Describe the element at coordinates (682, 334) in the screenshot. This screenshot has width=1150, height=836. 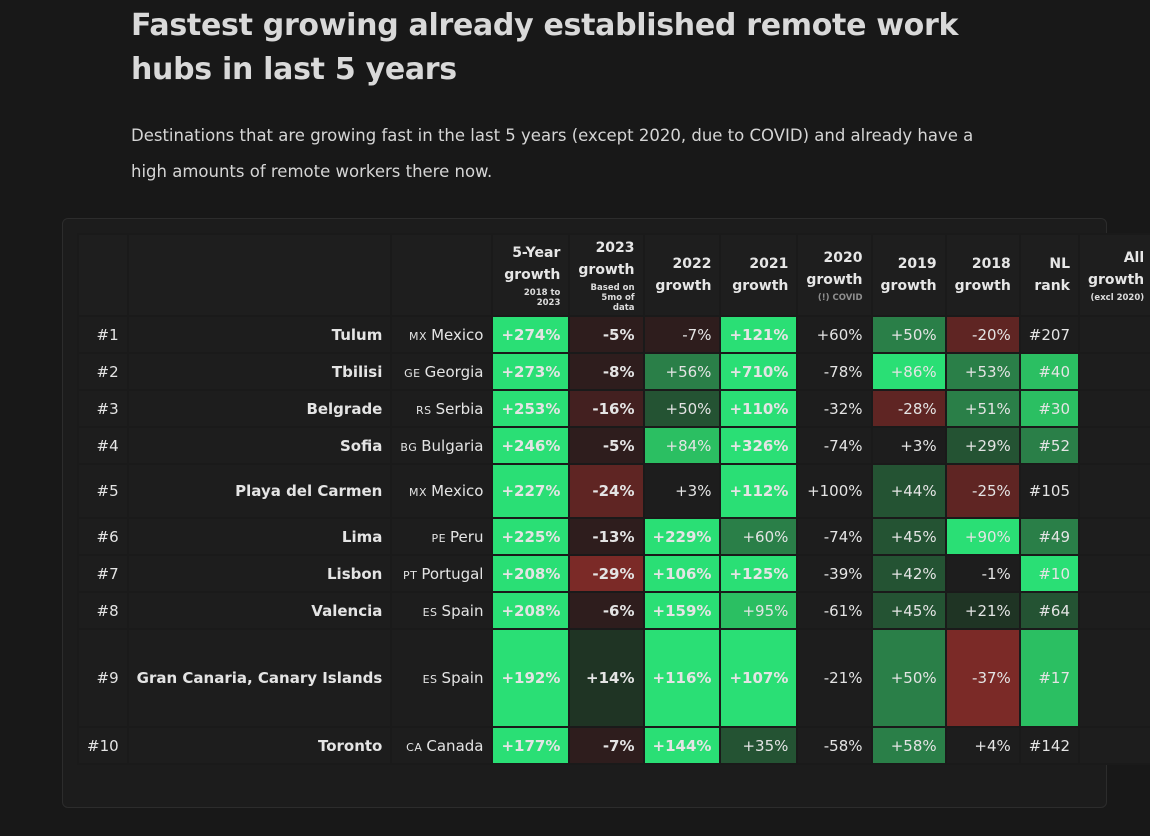
I see `growth-2022-cell: -7%` at that location.